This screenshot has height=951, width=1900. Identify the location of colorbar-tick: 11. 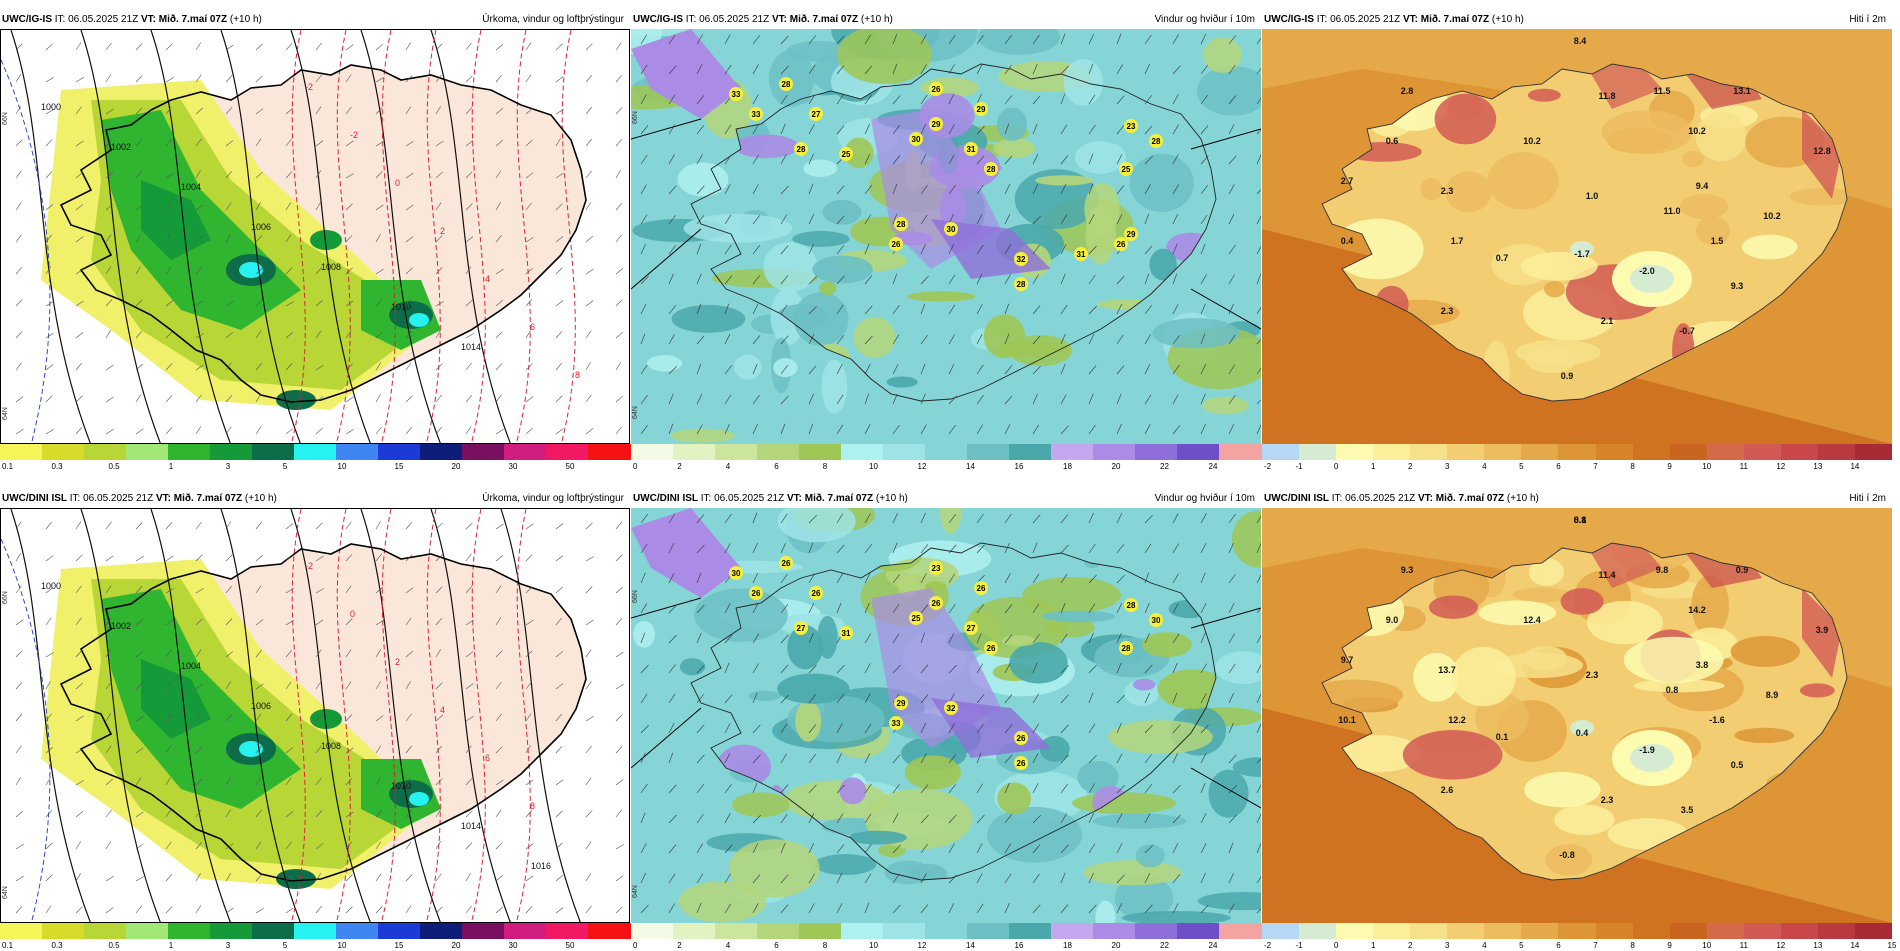
(1743, 945).